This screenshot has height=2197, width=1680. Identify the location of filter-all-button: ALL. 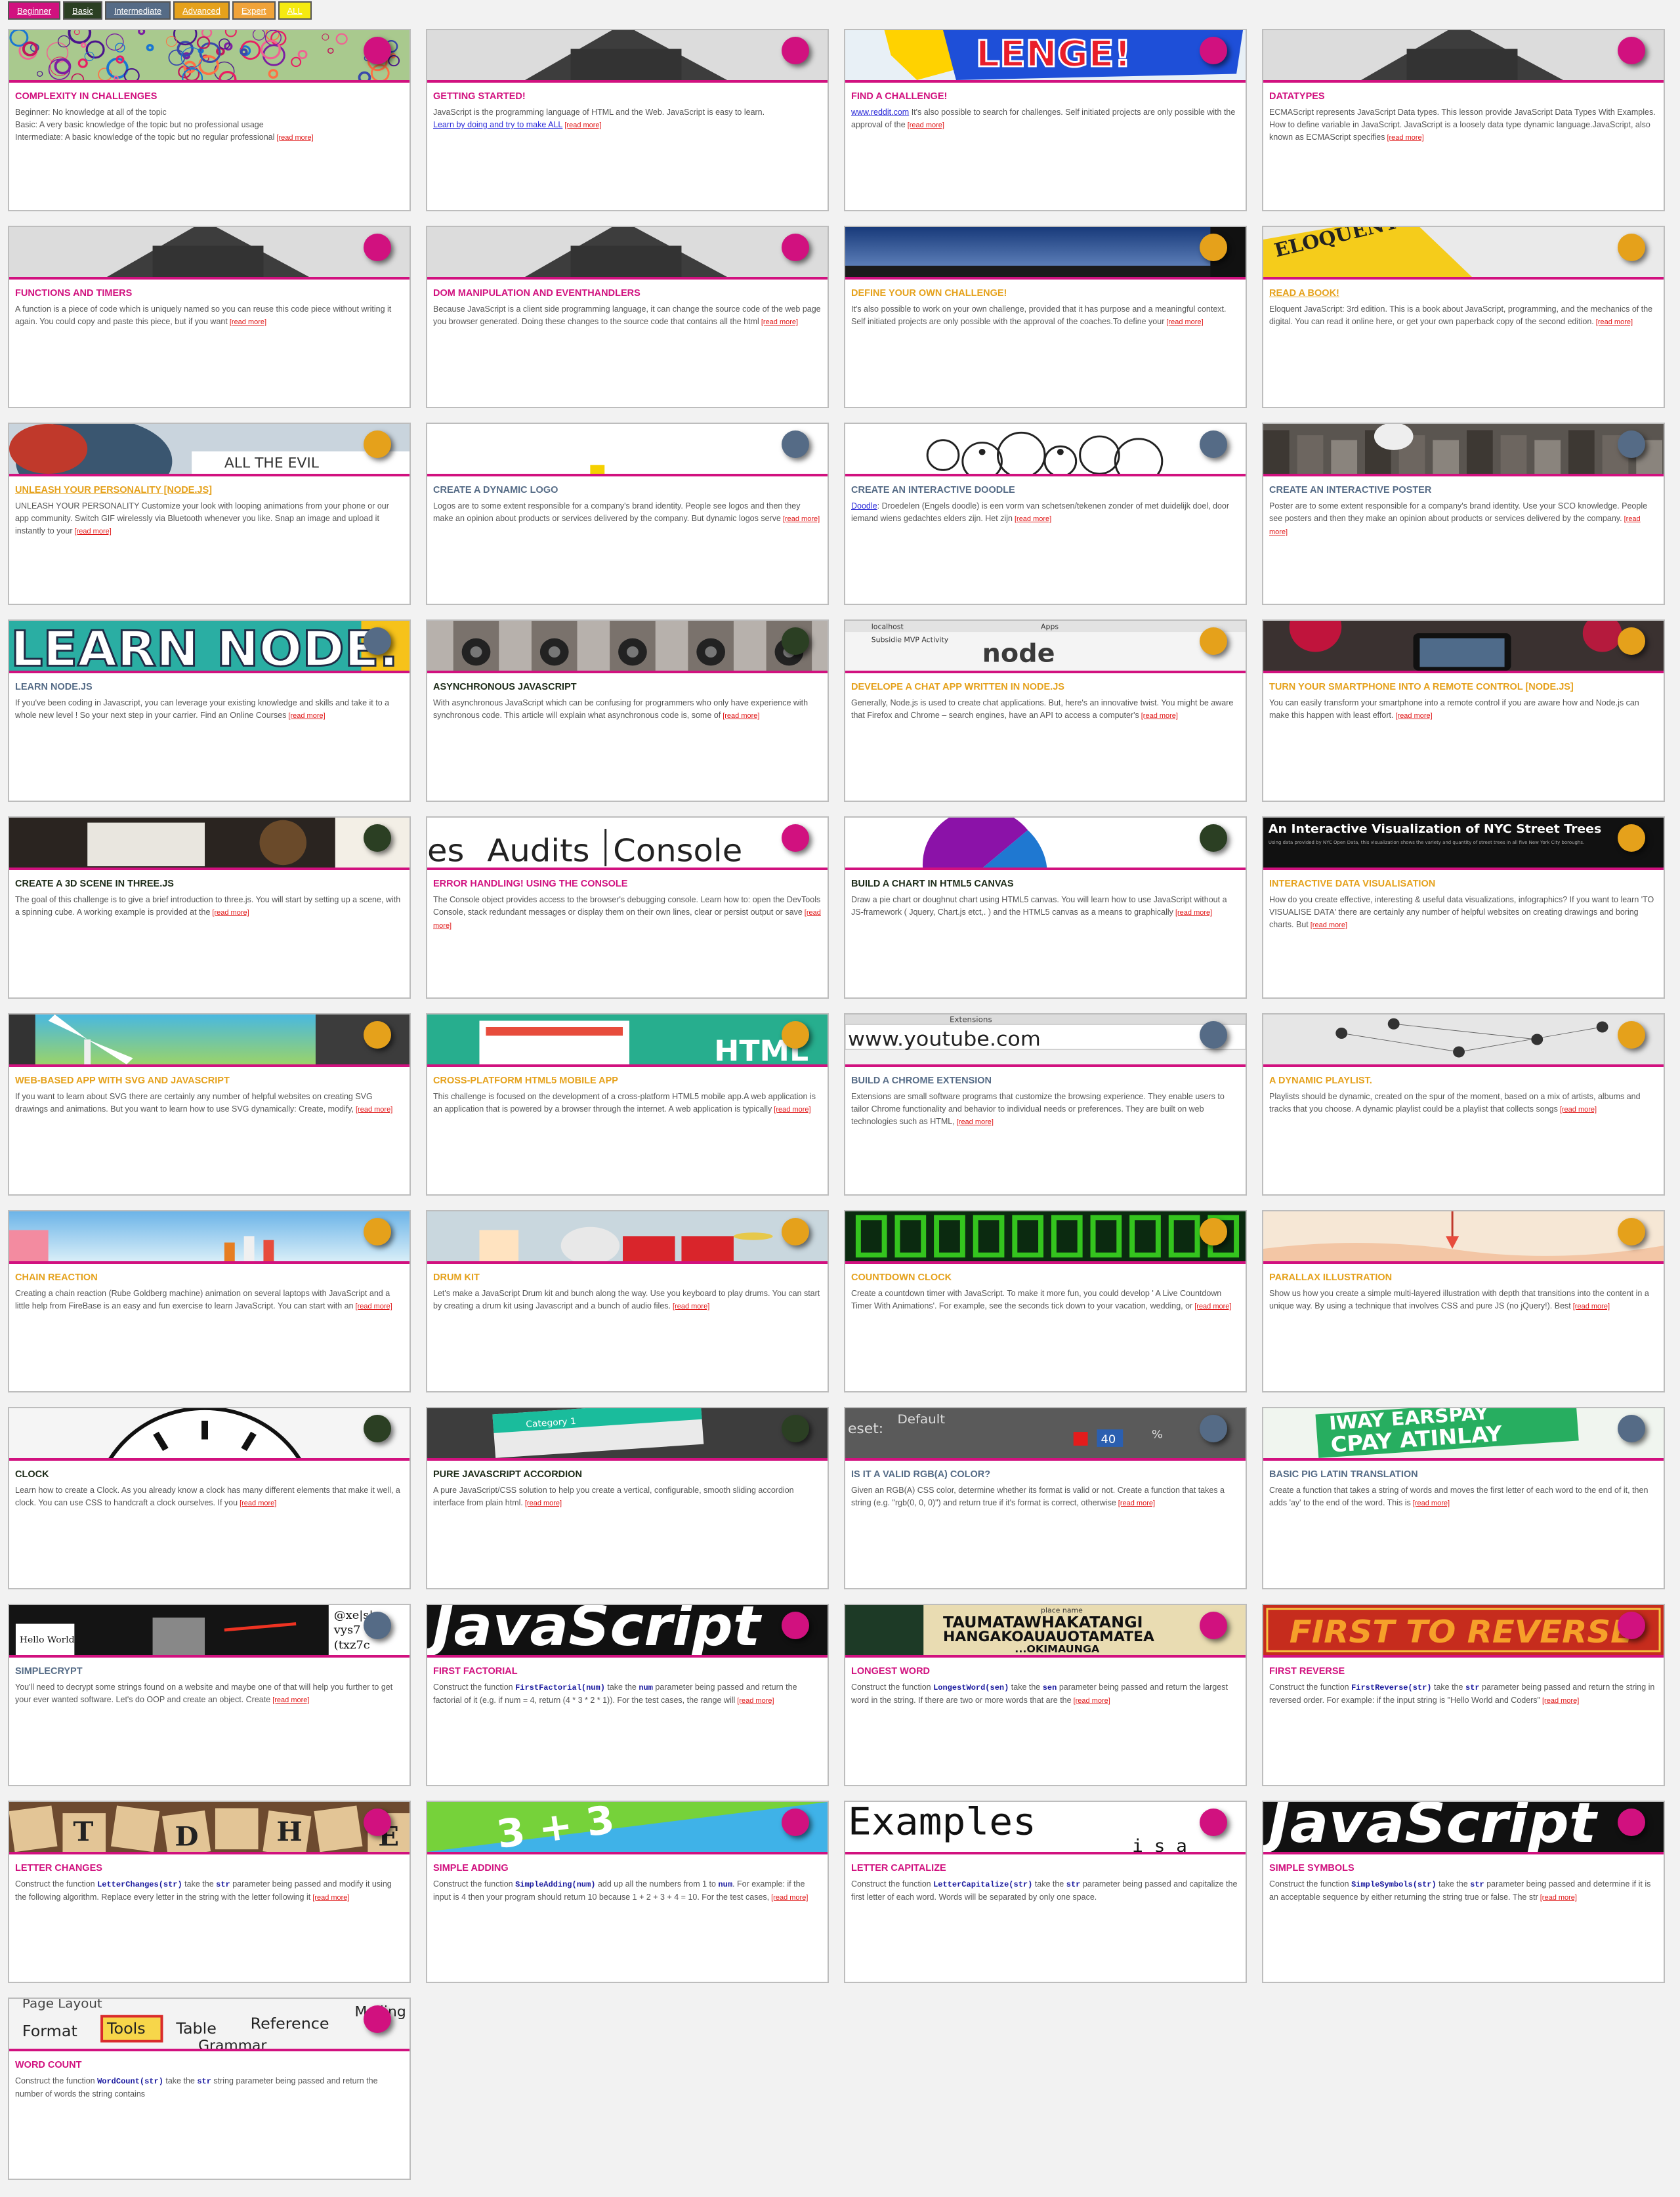
(295, 10).